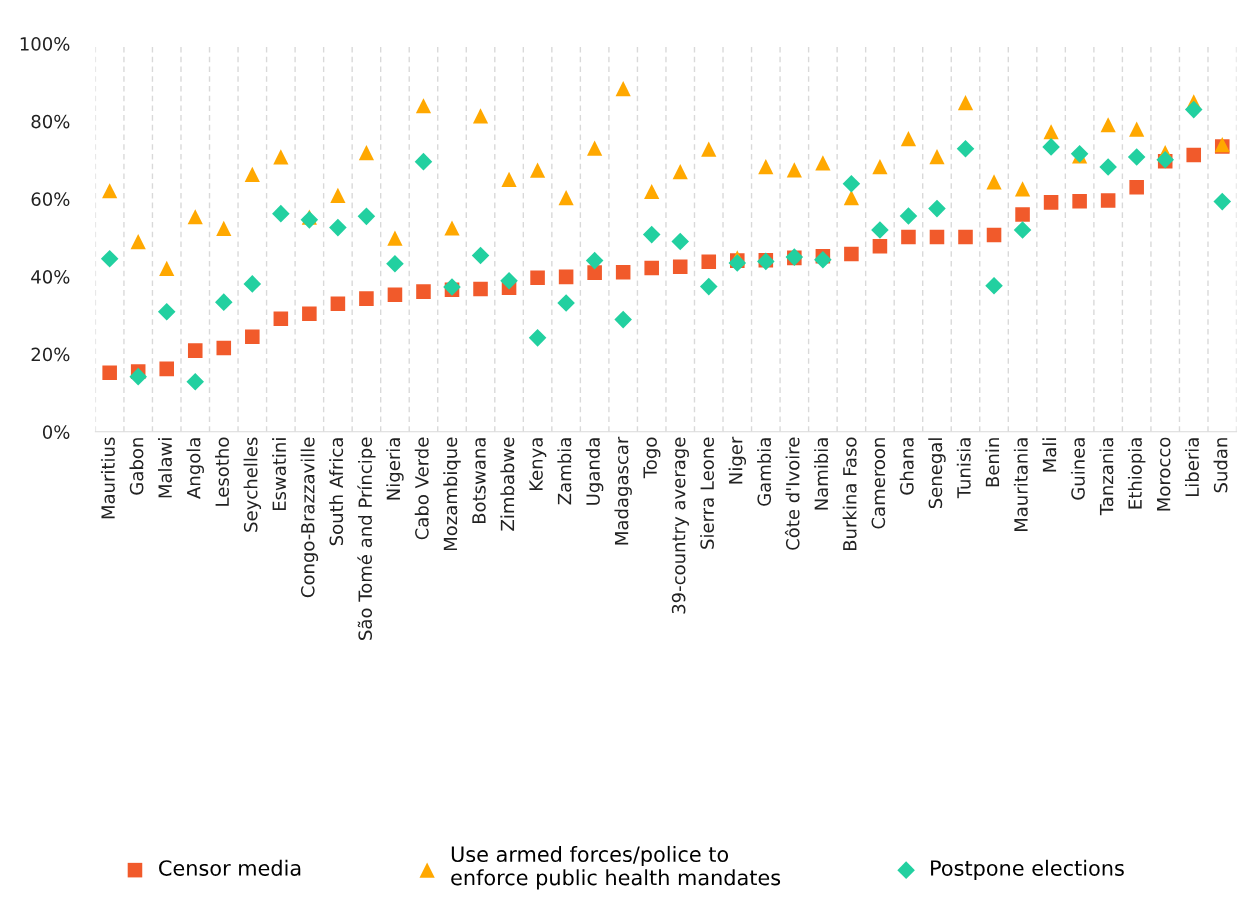 The image size is (1239, 909). I want to click on x-tick-label: Sierra Leone, so click(707, 493).